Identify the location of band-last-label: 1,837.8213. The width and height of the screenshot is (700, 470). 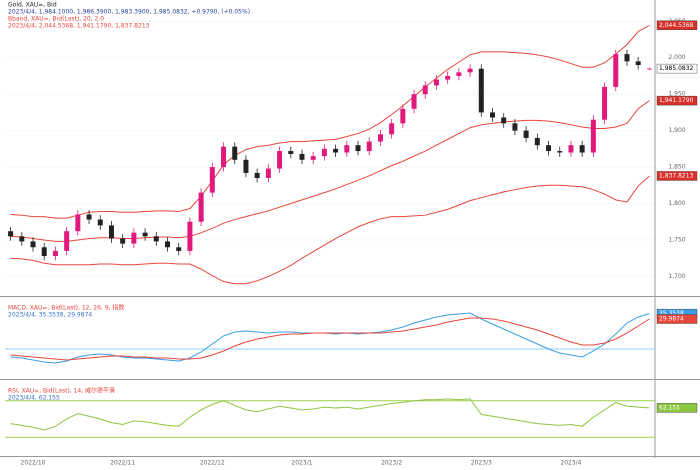
(676, 175).